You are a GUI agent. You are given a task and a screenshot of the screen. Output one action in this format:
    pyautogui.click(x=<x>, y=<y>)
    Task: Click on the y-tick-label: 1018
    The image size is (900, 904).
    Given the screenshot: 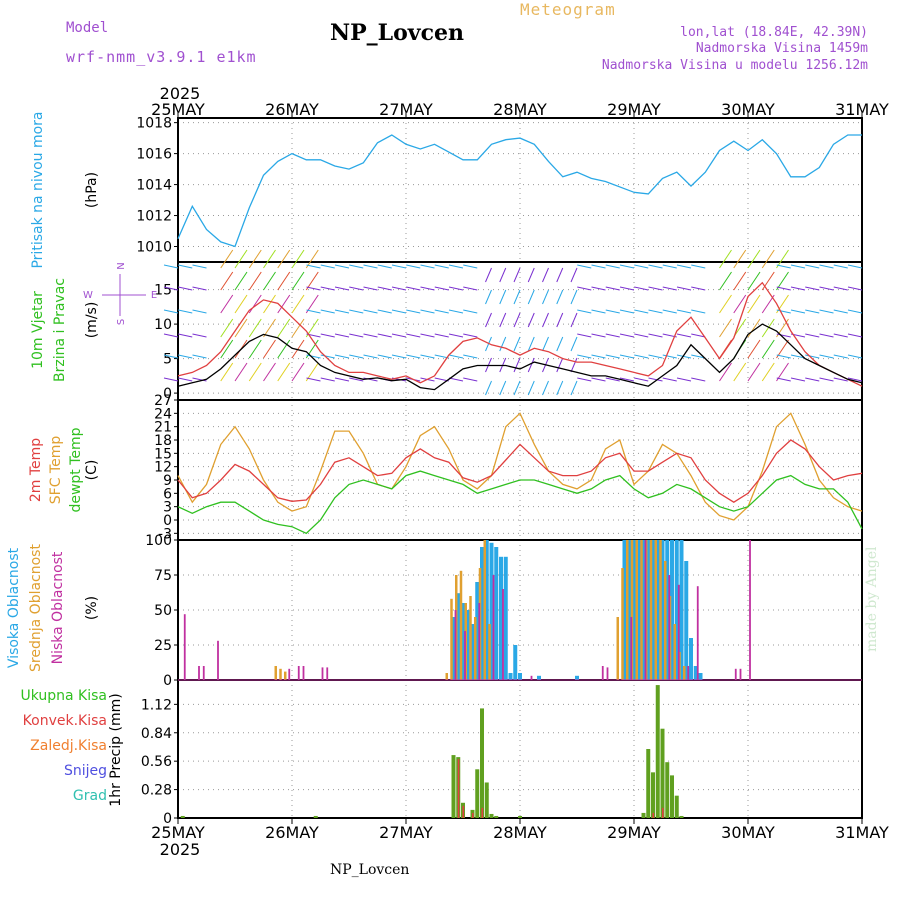 What is the action you would take?
    pyautogui.click(x=154, y=124)
    